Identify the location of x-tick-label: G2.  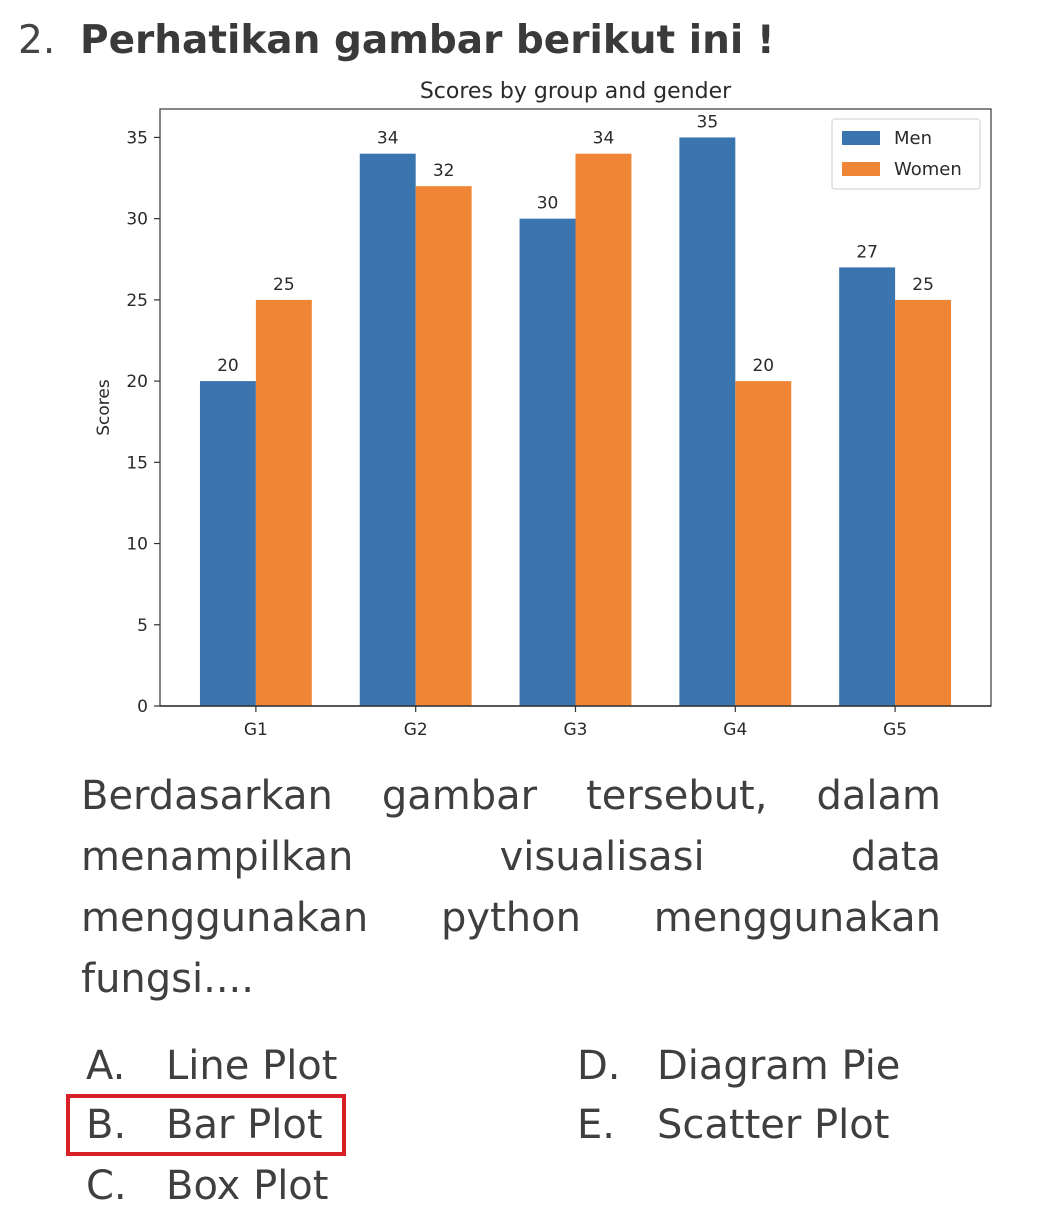
(416, 730).